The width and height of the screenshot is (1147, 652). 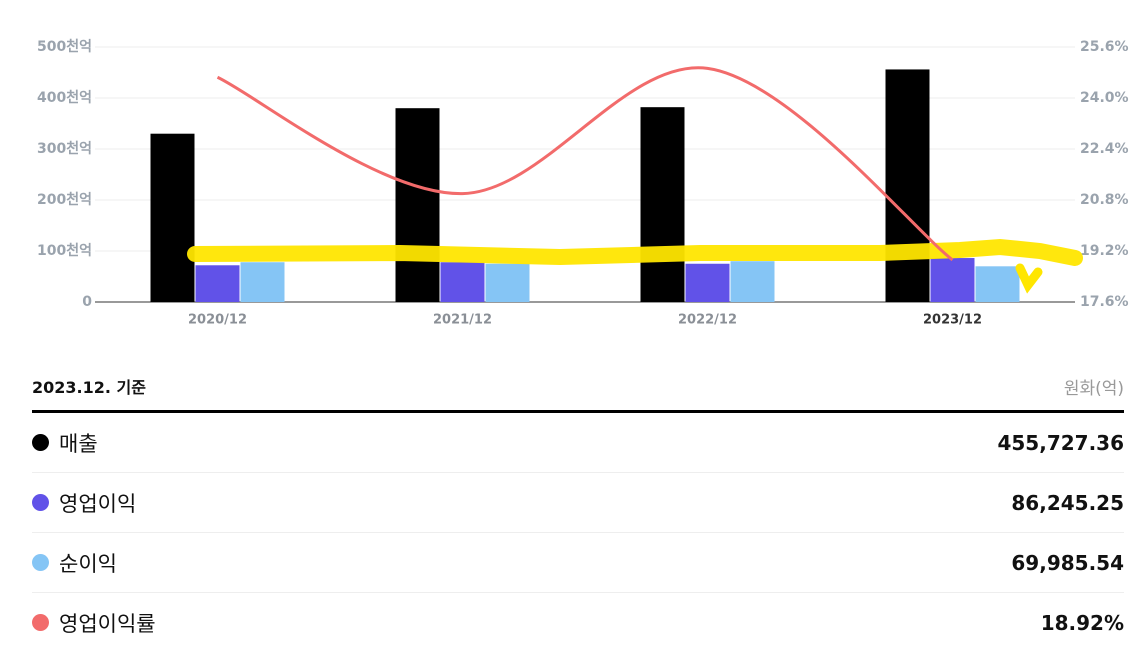 I want to click on series-name: 매출, so click(x=78, y=443).